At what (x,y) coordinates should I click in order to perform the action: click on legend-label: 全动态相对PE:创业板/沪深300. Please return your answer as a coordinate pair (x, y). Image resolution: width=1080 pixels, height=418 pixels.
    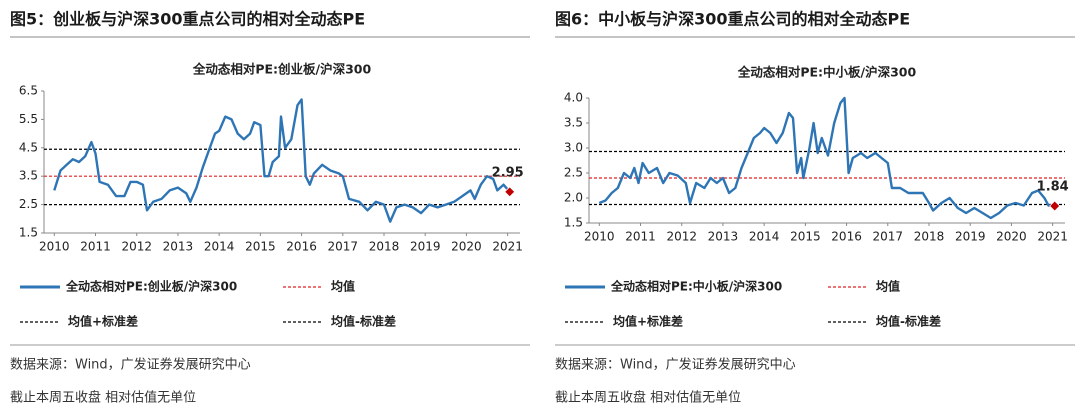
    Looking at the image, I should click on (151, 286).